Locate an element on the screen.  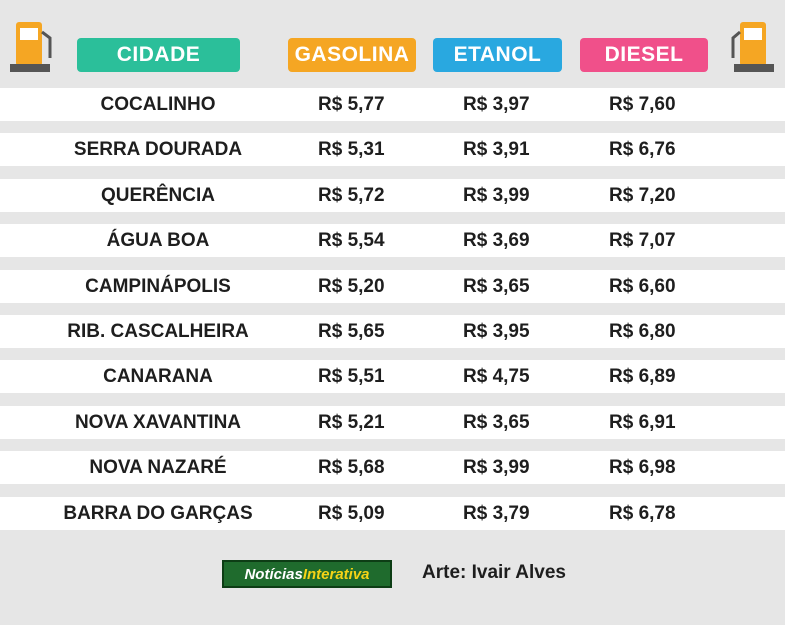
price-cell: R$ 6,98 is located at coordinates (642, 468).